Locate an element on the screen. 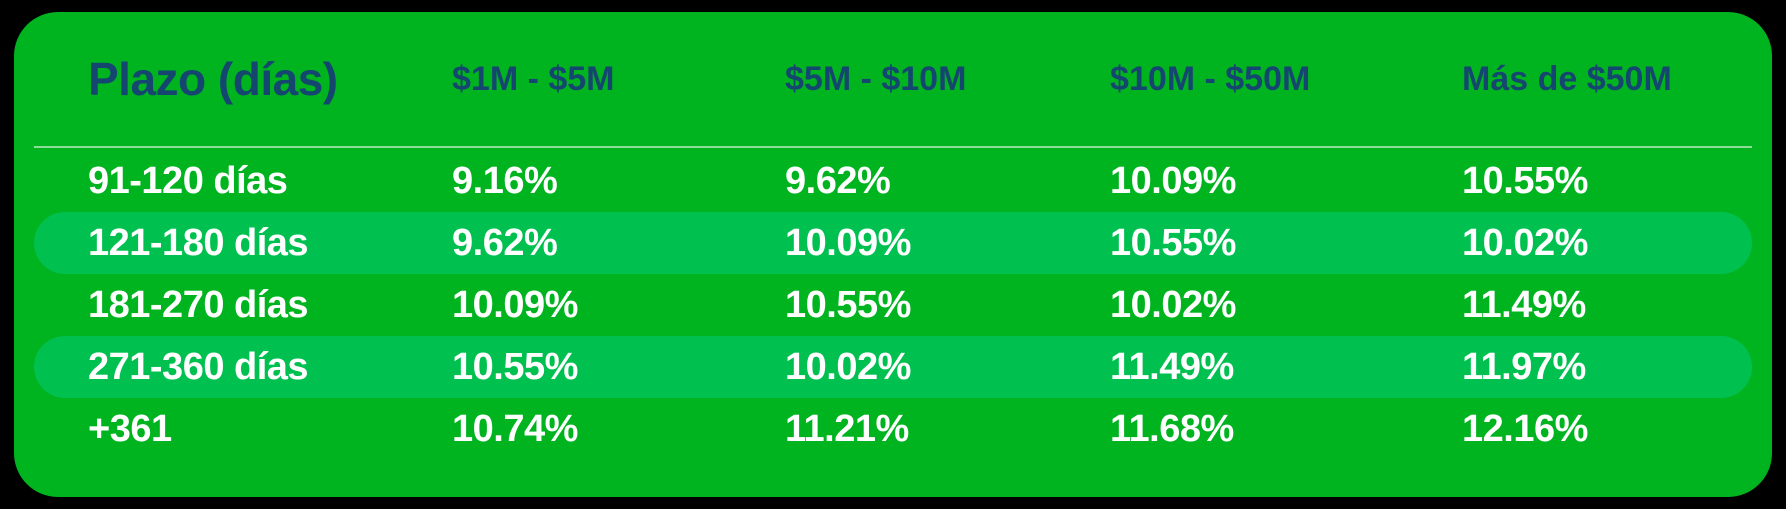 Image resolution: width=1786 pixels, height=509 pixels. plazo-label: 181-270 días is located at coordinates (198, 304).